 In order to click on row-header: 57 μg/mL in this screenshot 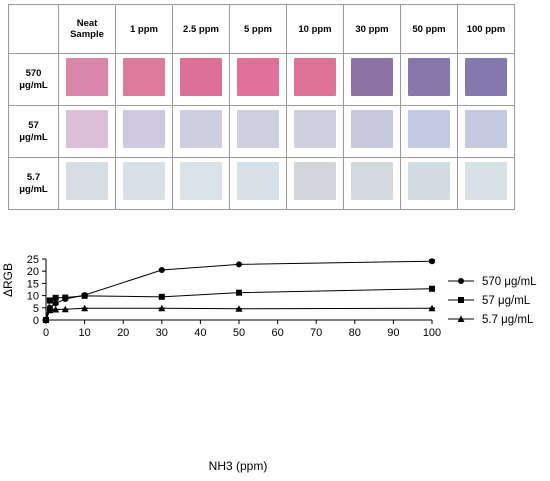, I will do `click(33, 131)`.